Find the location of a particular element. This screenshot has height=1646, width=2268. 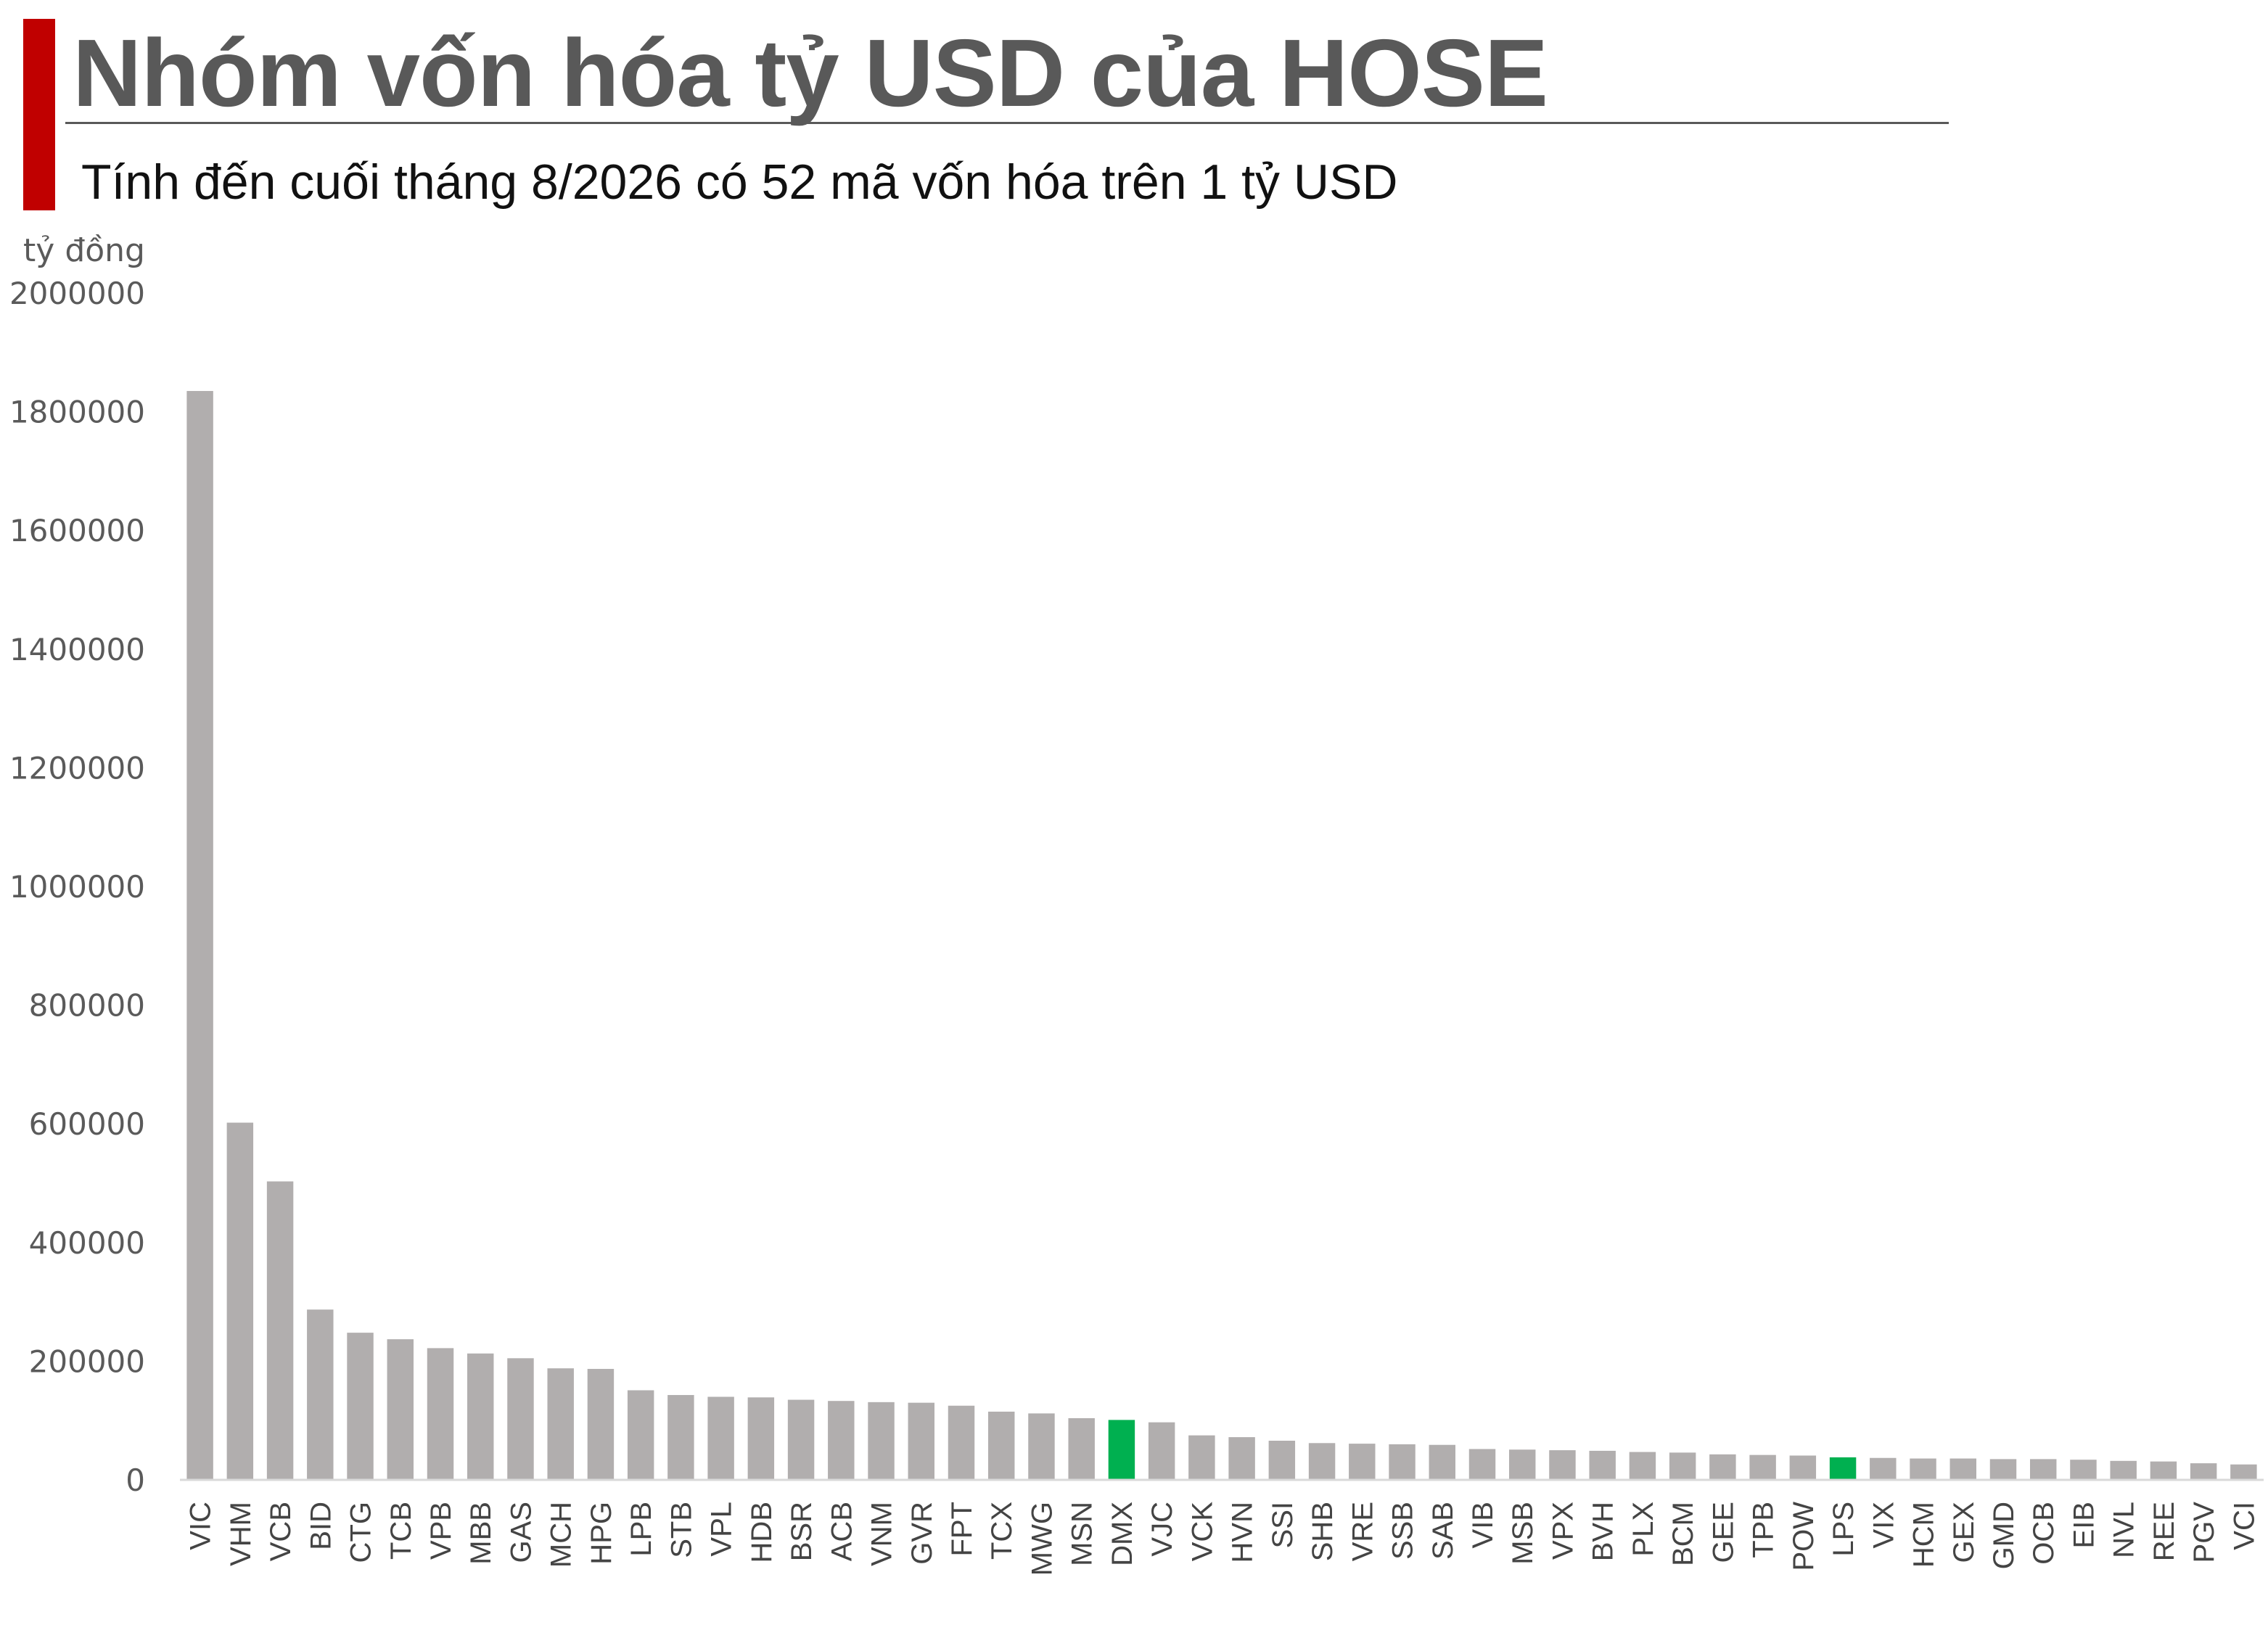

bar-vhm is located at coordinates (240, 1301).